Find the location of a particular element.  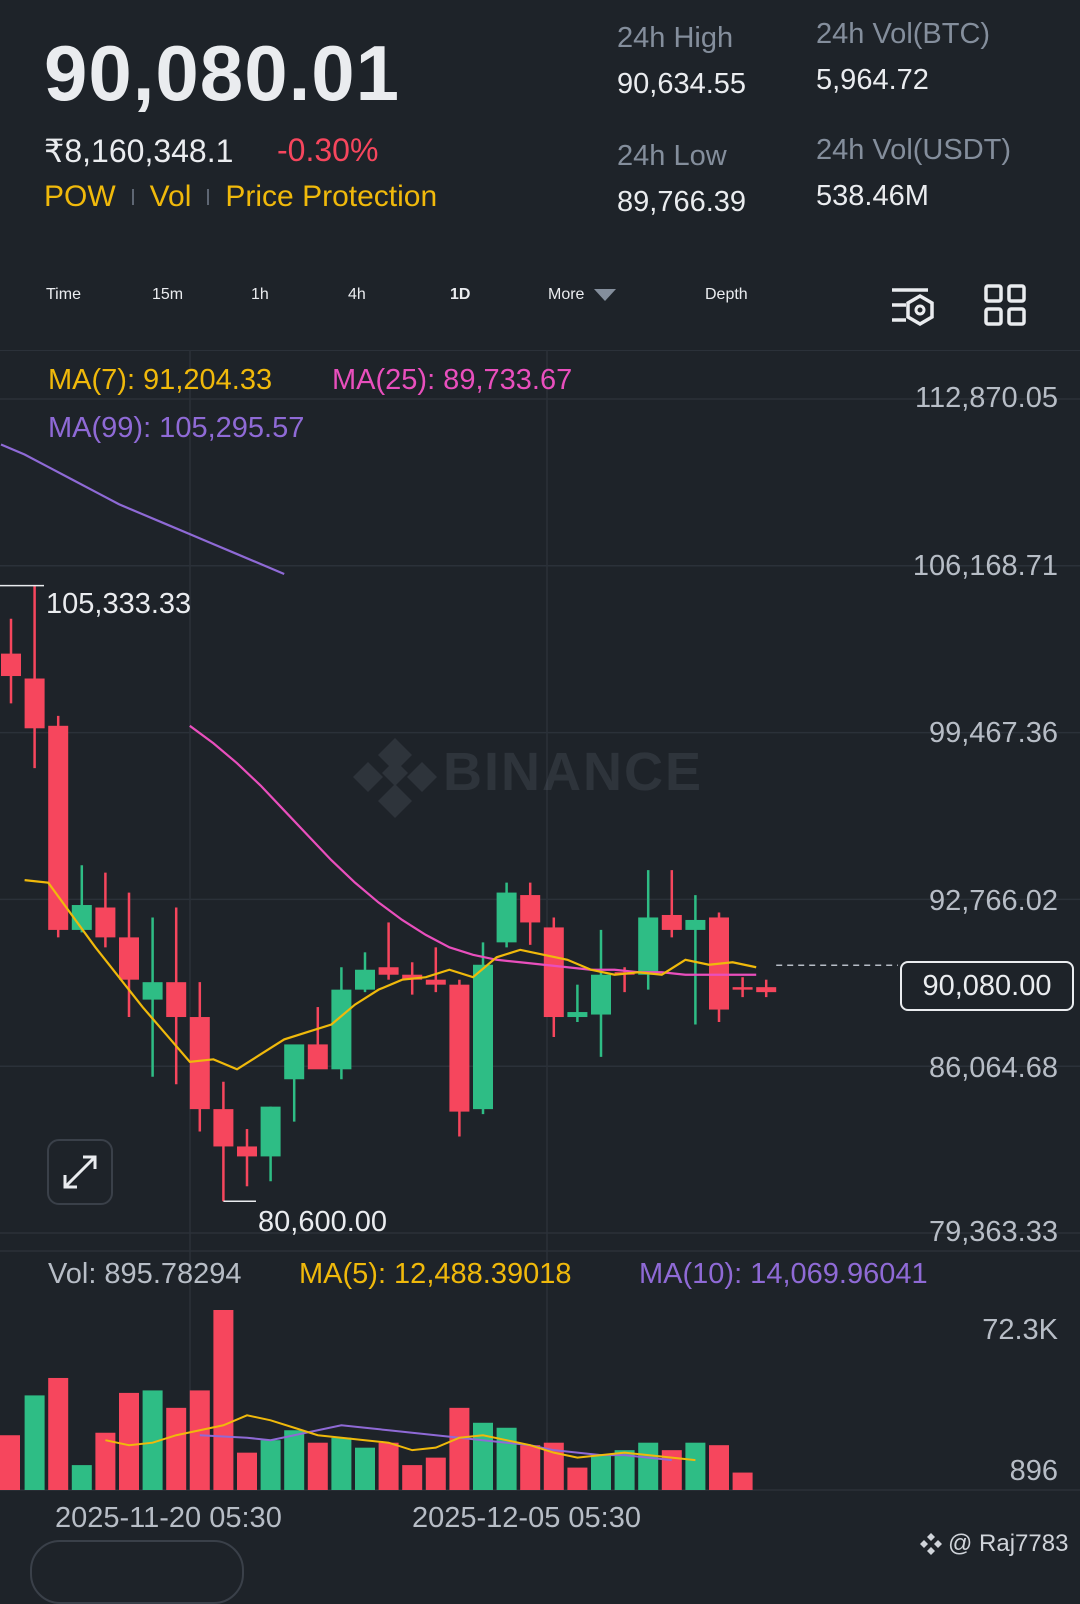

volume-ma5-line is located at coordinates (400, 1438).